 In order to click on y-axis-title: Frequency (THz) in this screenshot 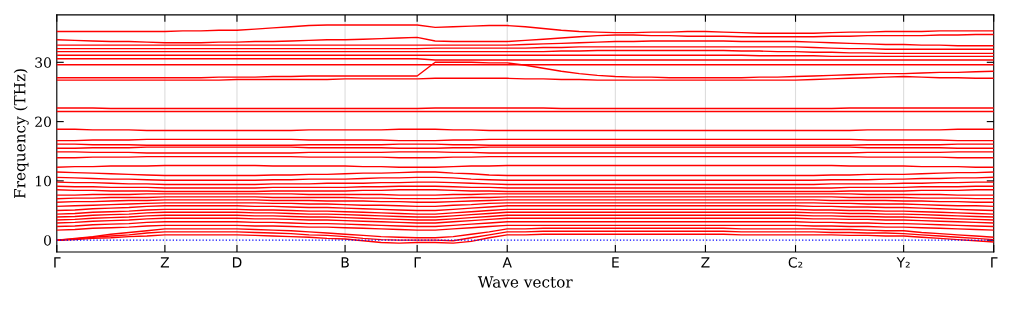, I will do `click(21, 134)`.